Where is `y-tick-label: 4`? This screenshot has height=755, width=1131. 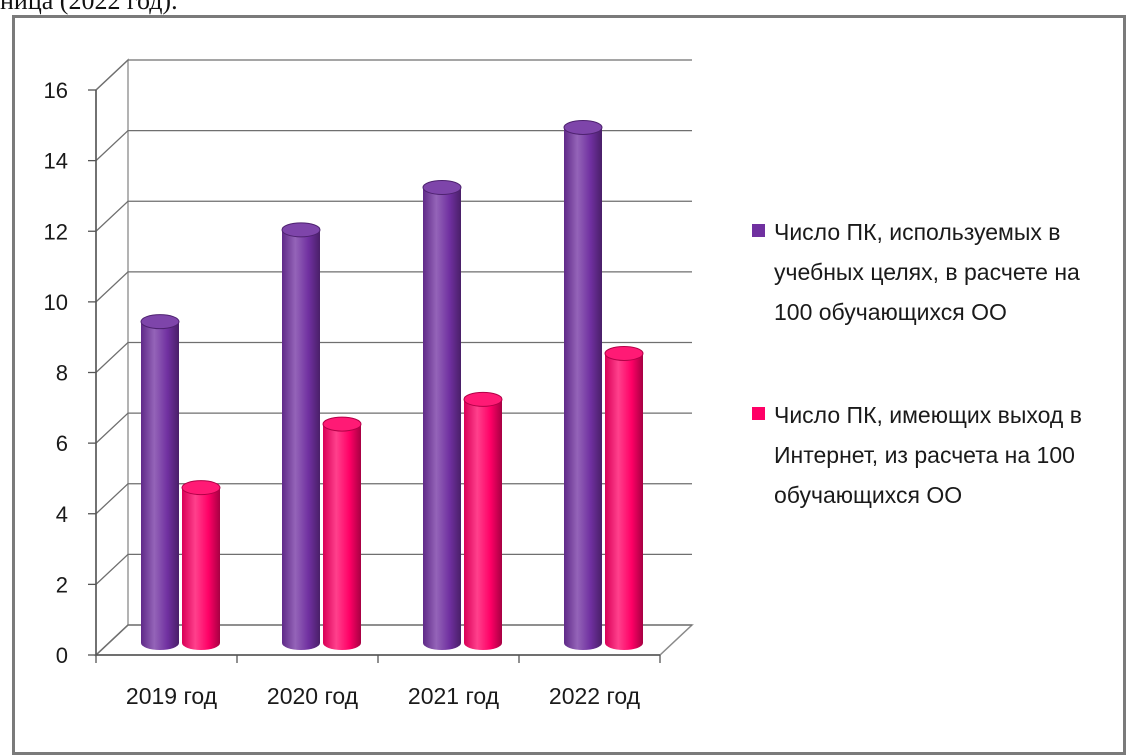 y-tick-label: 4 is located at coordinates (62, 514).